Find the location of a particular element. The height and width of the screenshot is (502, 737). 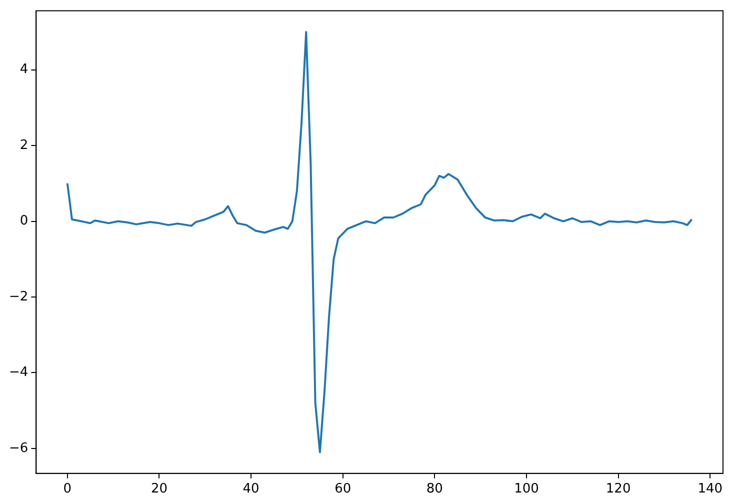

x-tick-label: 140 is located at coordinates (710, 489).